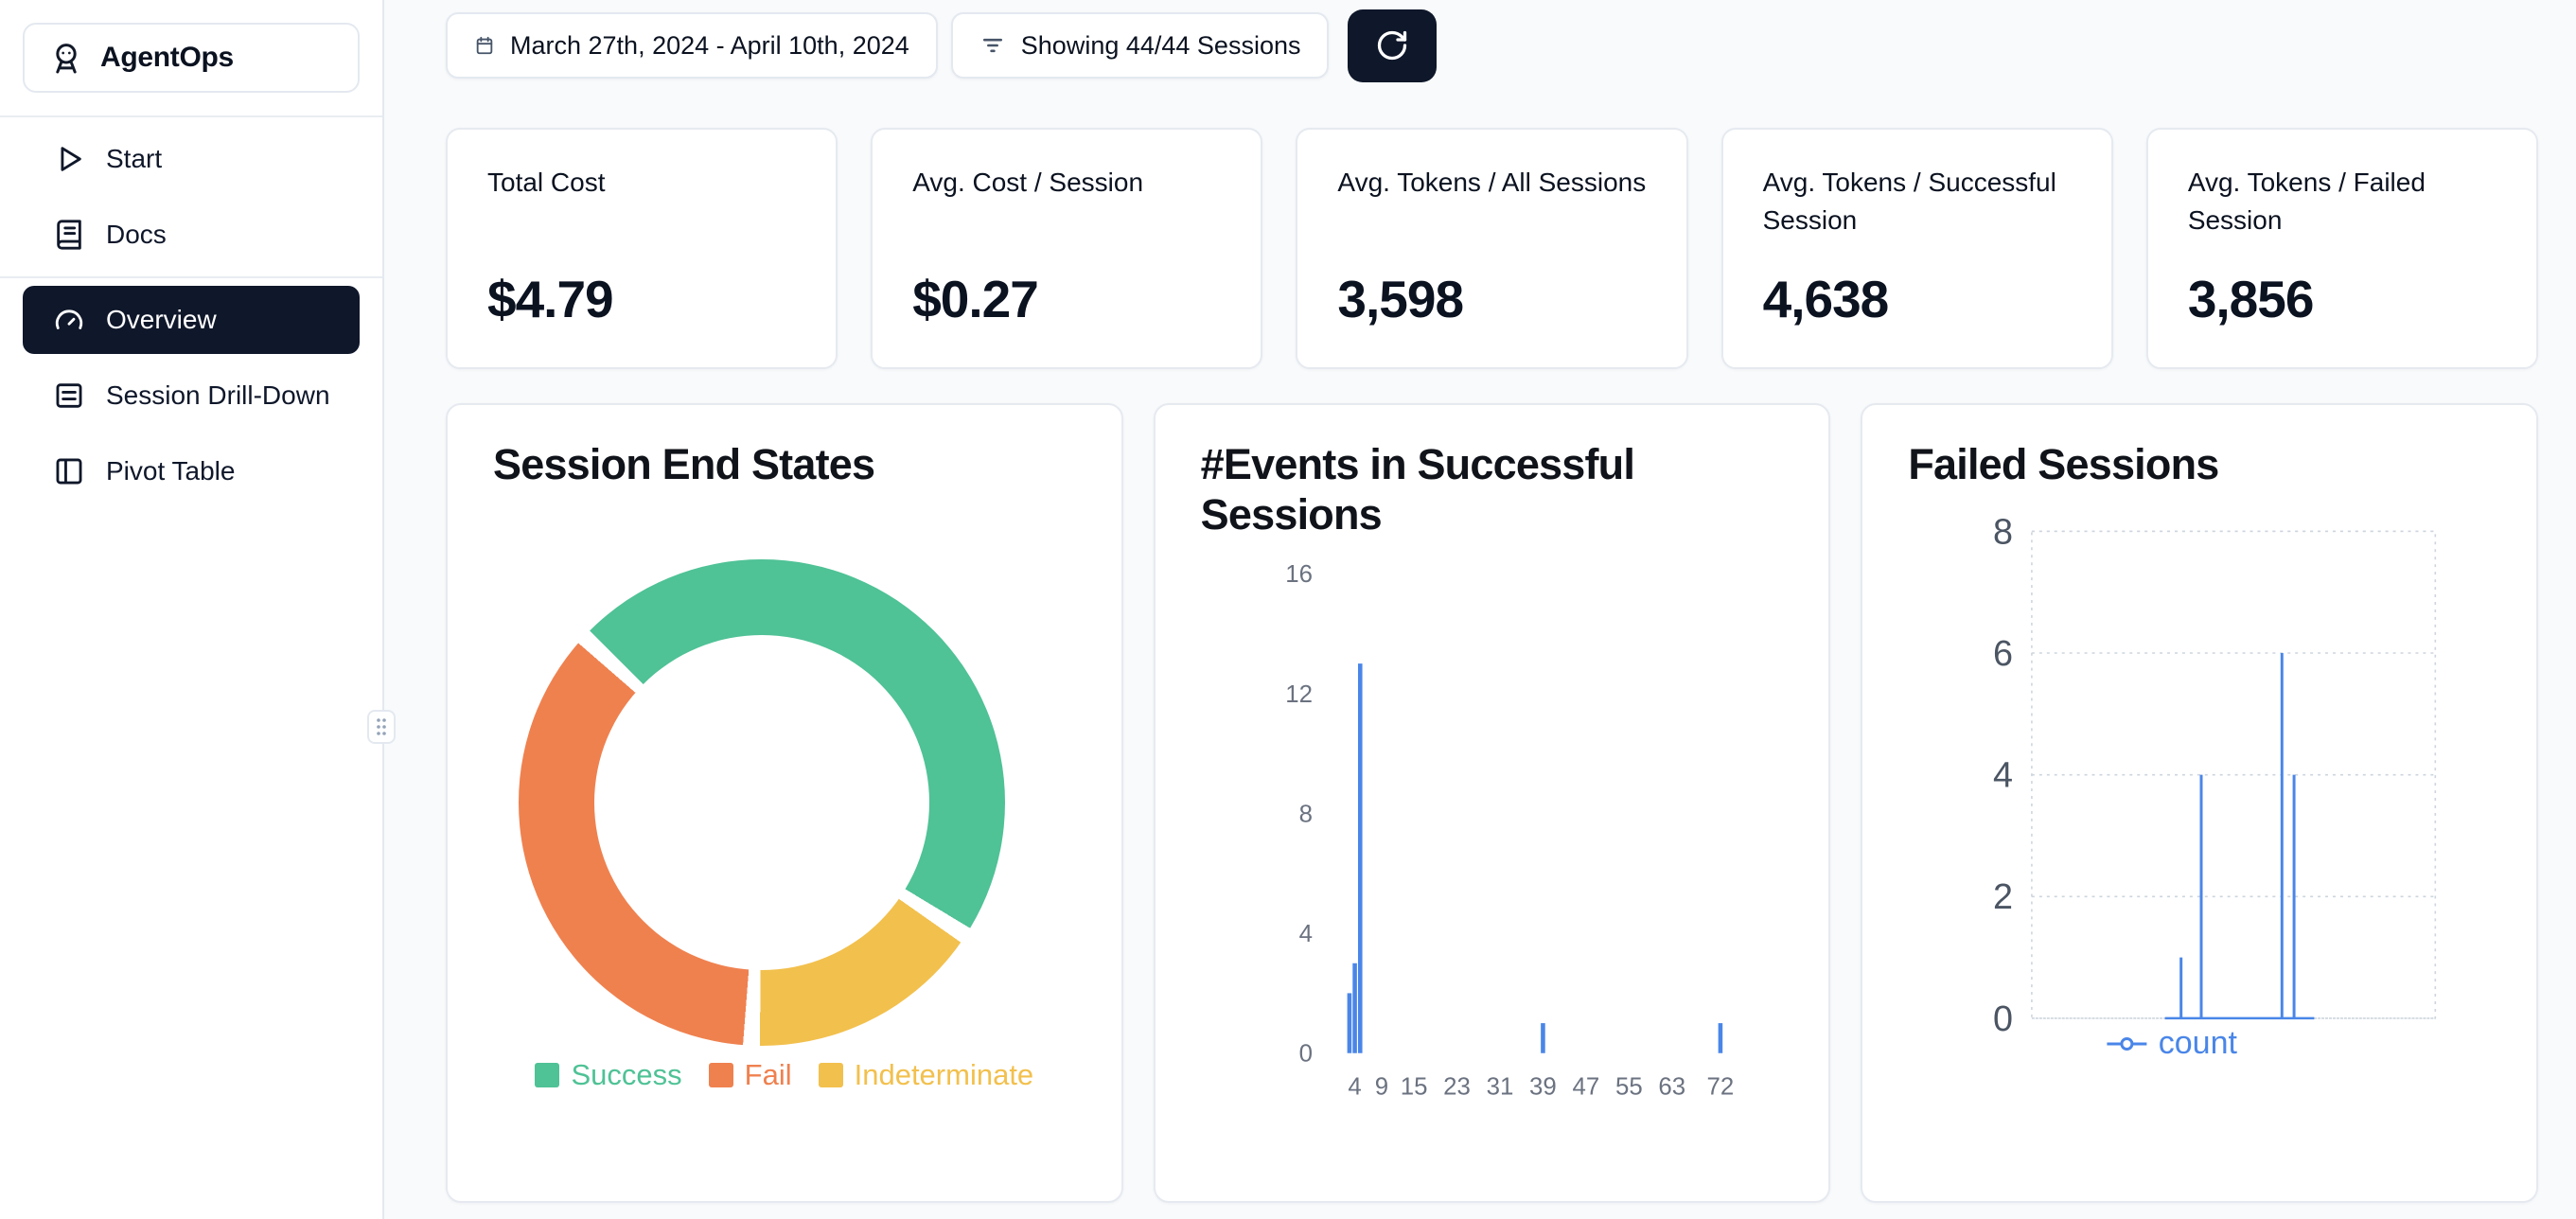  Describe the element at coordinates (2063, 464) in the screenshot. I see `chart-title: Failed Sessions` at that location.